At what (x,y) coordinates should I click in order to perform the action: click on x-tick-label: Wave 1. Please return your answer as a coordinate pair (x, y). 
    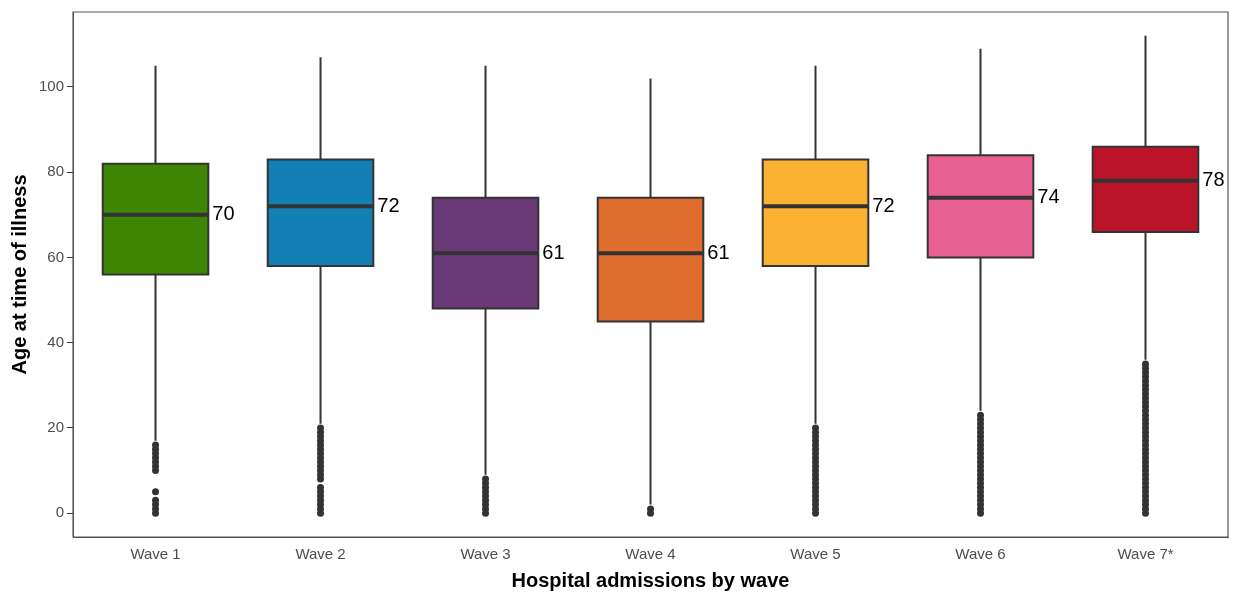
    Looking at the image, I should click on (155, 554).